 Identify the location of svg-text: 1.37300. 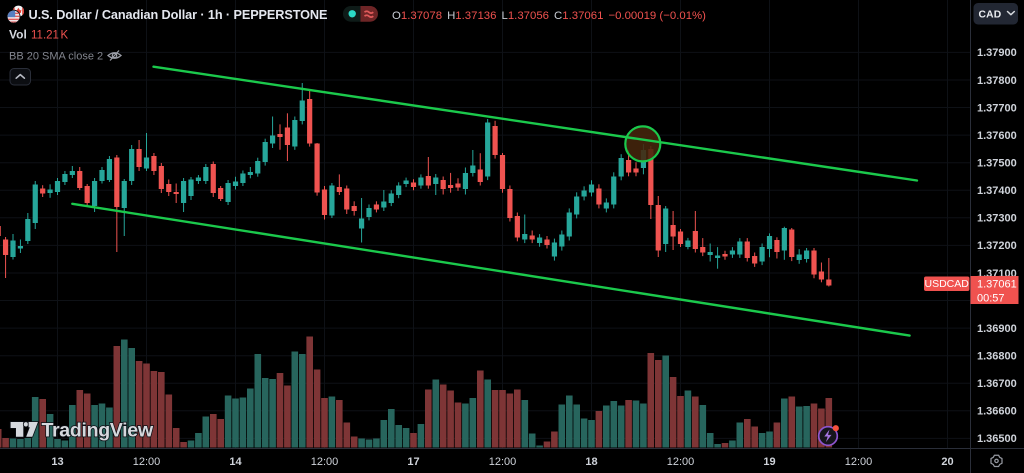
(997, 219).